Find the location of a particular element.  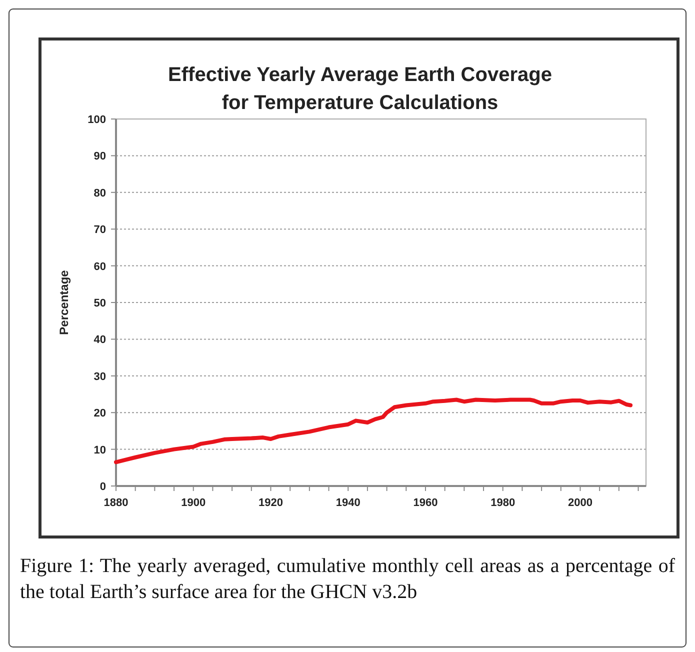

y-tick-label: 60 is located at coordinates (100, 266).